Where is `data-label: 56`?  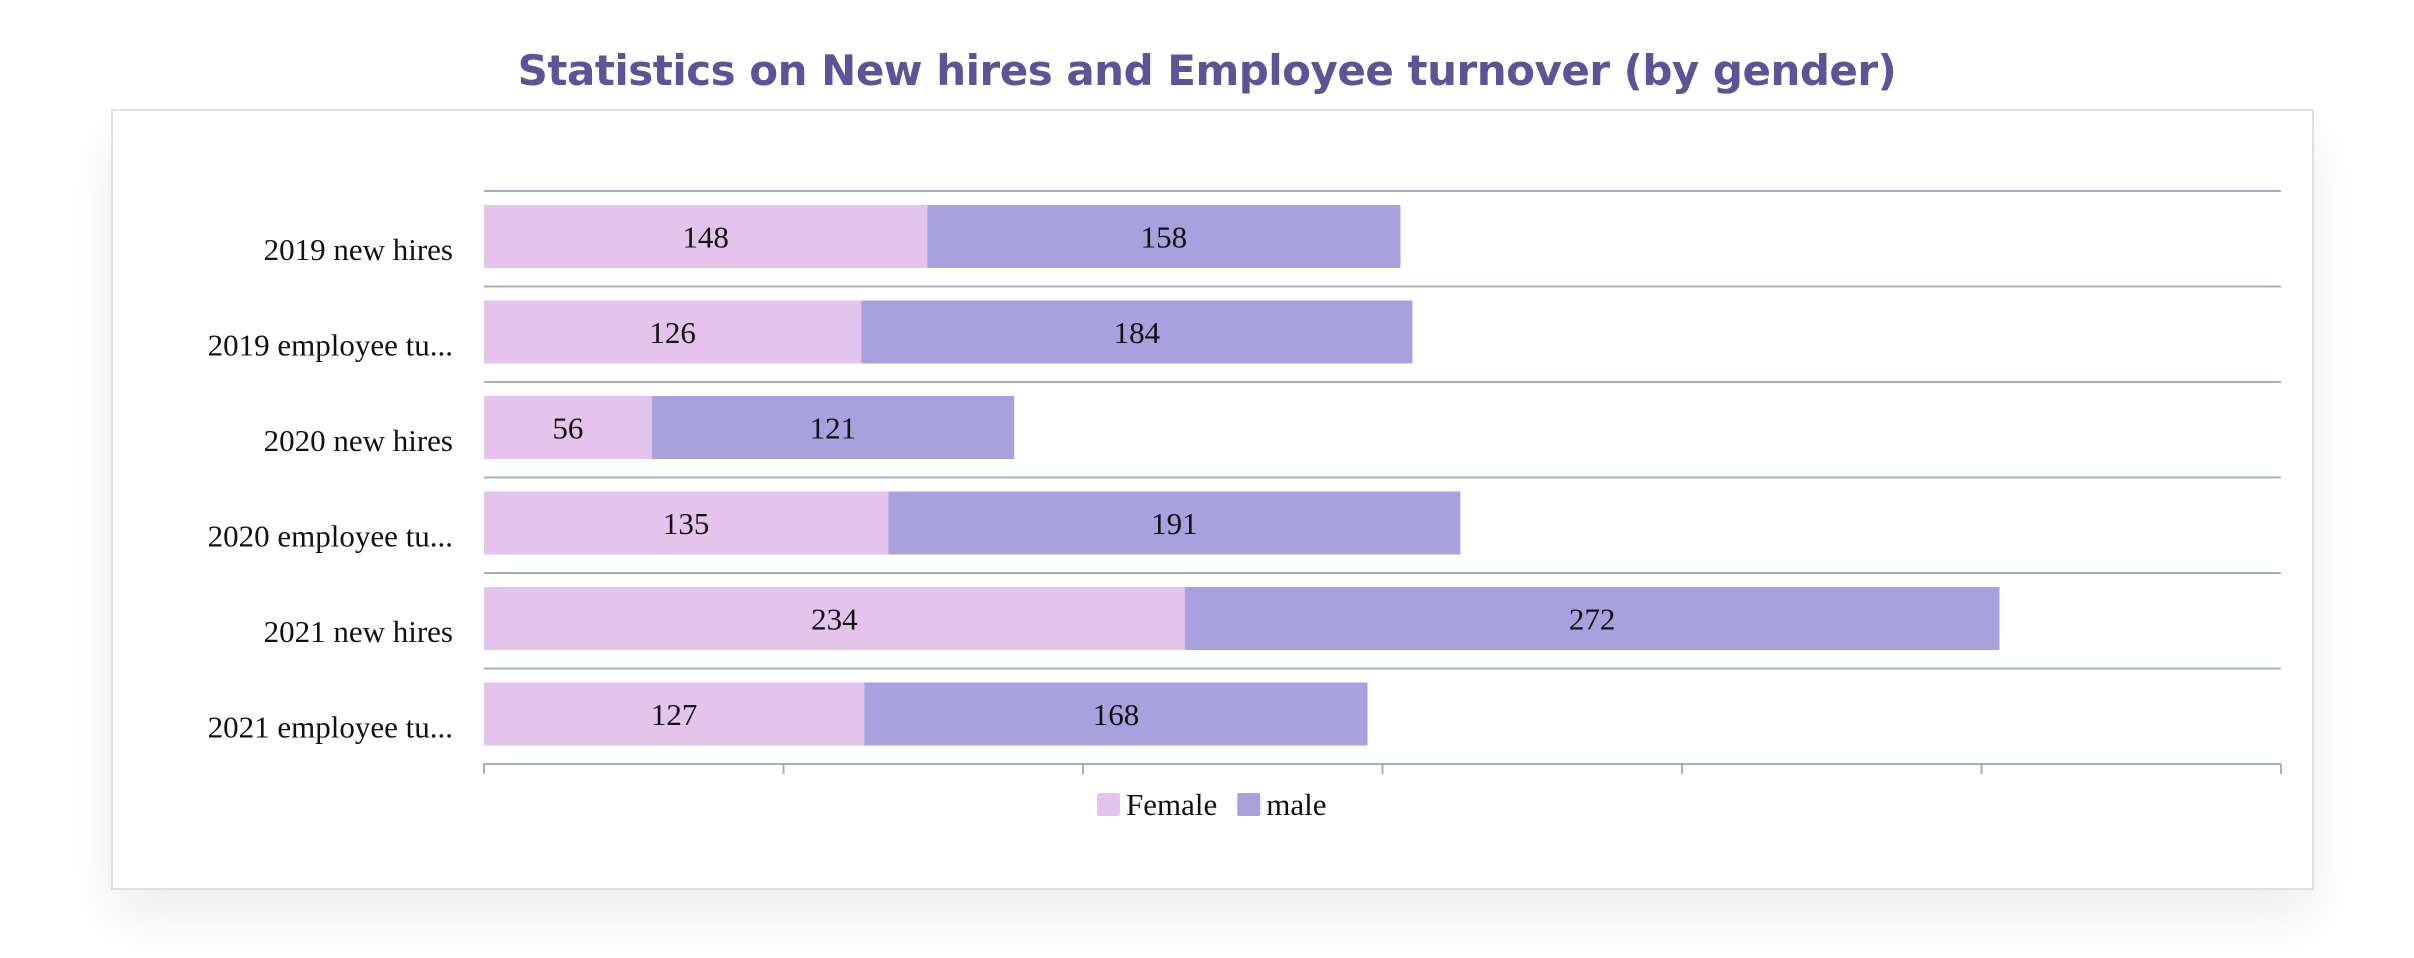 data-label: 56 is located at coordinates (567, 428).